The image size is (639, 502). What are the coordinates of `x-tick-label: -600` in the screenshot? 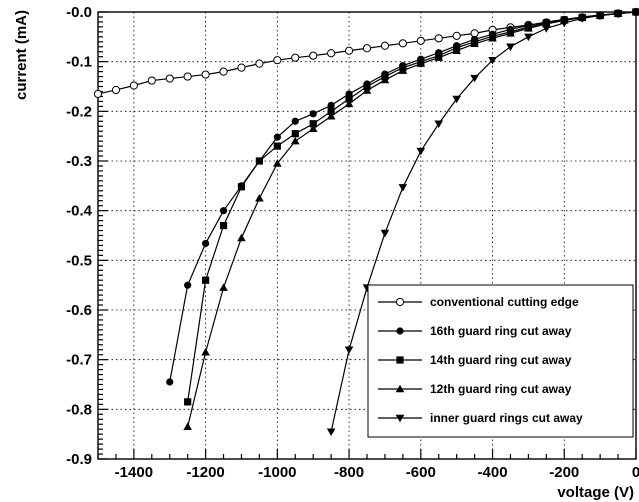 It's located at (421, 472).